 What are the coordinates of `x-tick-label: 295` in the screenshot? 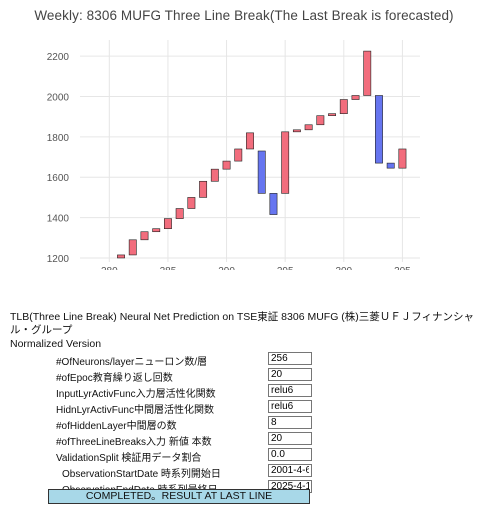 It's located at (285, 268).